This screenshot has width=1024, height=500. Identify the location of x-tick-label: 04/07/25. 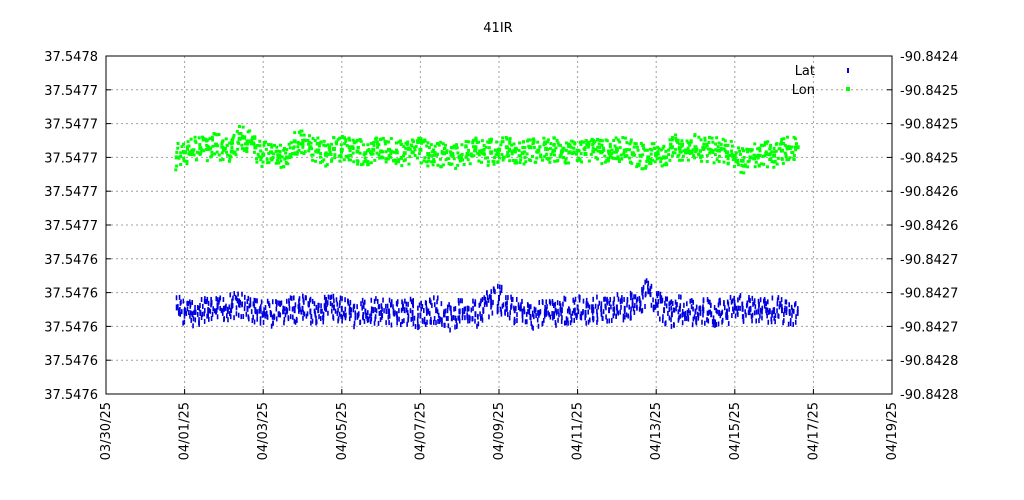
(420, 431).